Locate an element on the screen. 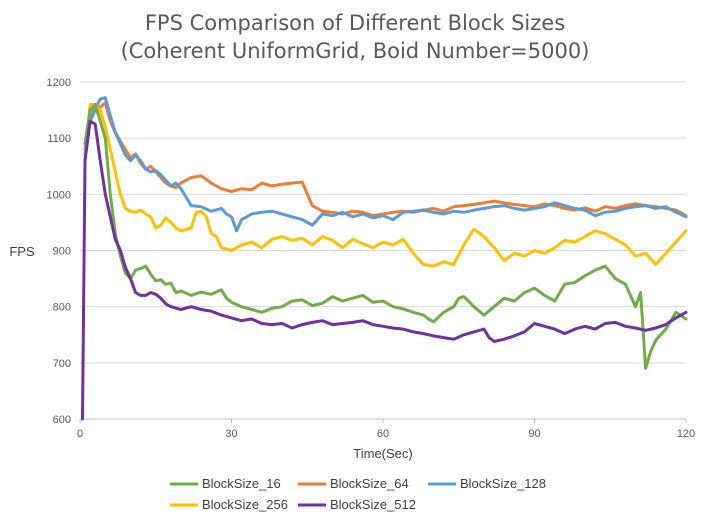 Image resolution: width=709 pixels, height=517 pixels. y-axis-ticks: 600 700 800 900 1000 1100 1200 is located at coordinates (59, 251).